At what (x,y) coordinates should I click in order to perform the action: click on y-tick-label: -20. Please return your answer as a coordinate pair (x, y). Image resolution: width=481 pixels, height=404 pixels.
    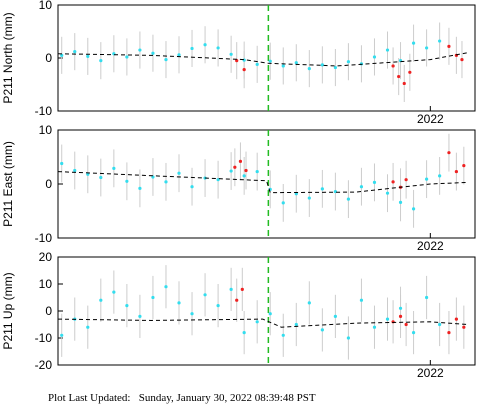
    Looking at the image, I should click on (44, 365).